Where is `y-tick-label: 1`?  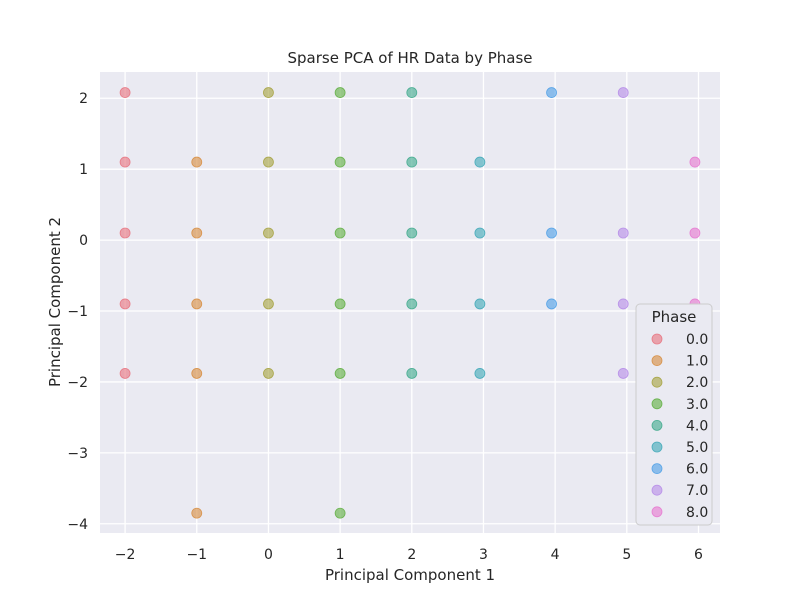 y-tick-label: 1 is located at coordinates (83, 170).